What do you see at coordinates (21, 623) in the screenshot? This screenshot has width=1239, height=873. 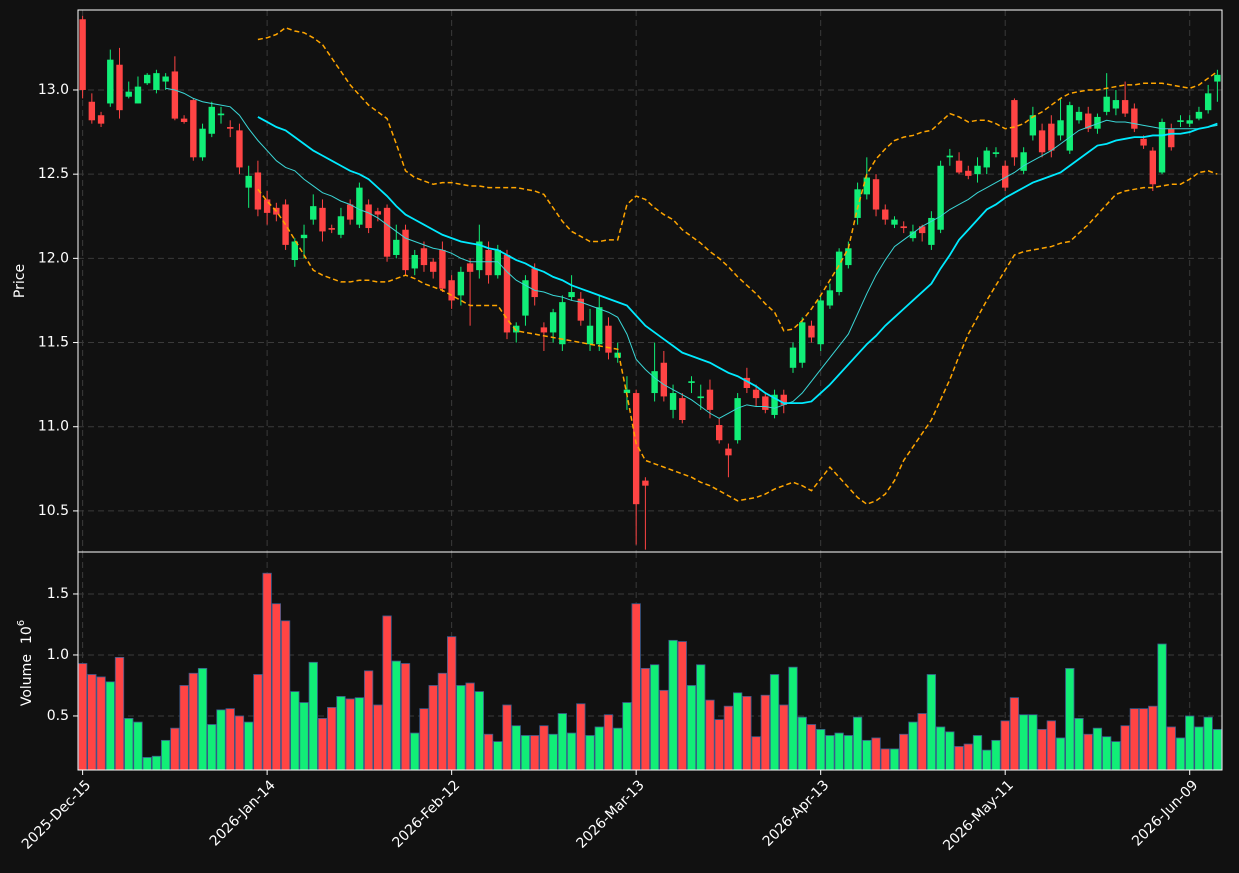 I see `volume-offset-exponent: 6` at bounding box center [21, 623].